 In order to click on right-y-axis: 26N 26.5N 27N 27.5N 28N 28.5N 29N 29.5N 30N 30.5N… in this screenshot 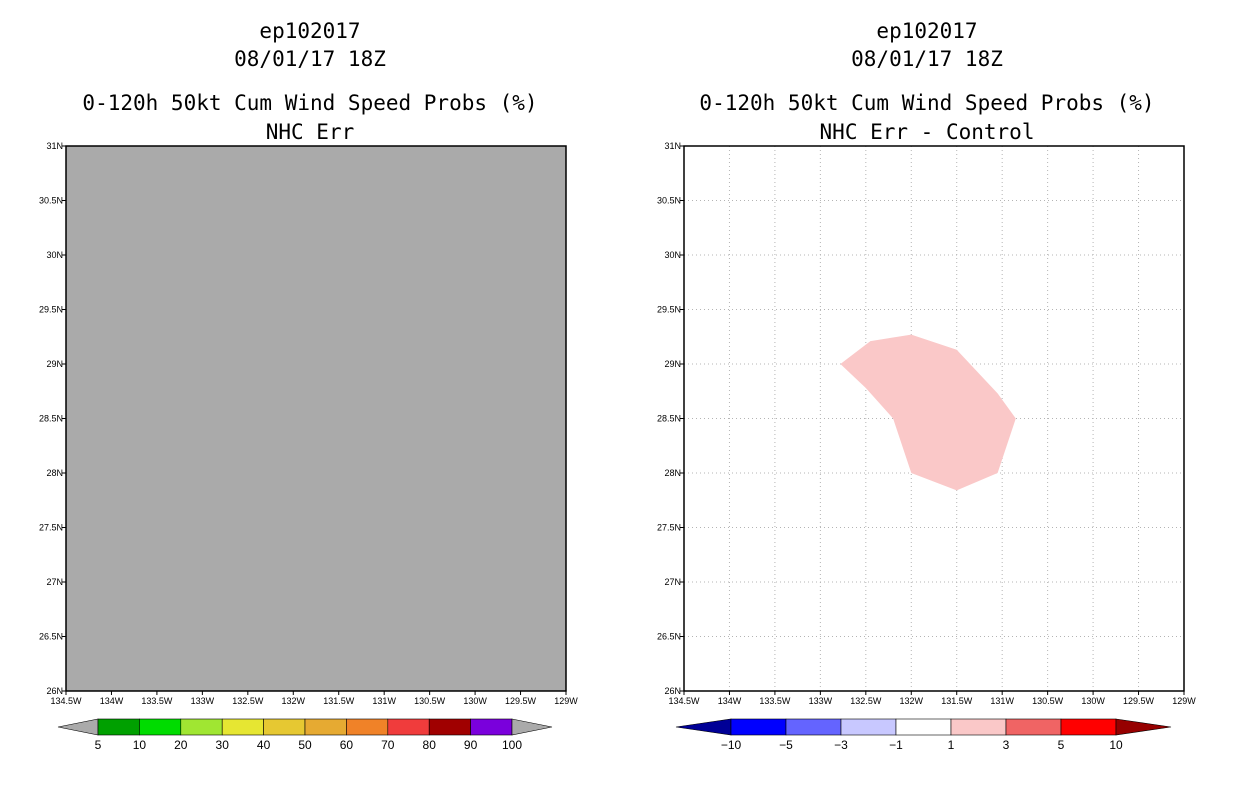, I will do `click(670, 418)`.